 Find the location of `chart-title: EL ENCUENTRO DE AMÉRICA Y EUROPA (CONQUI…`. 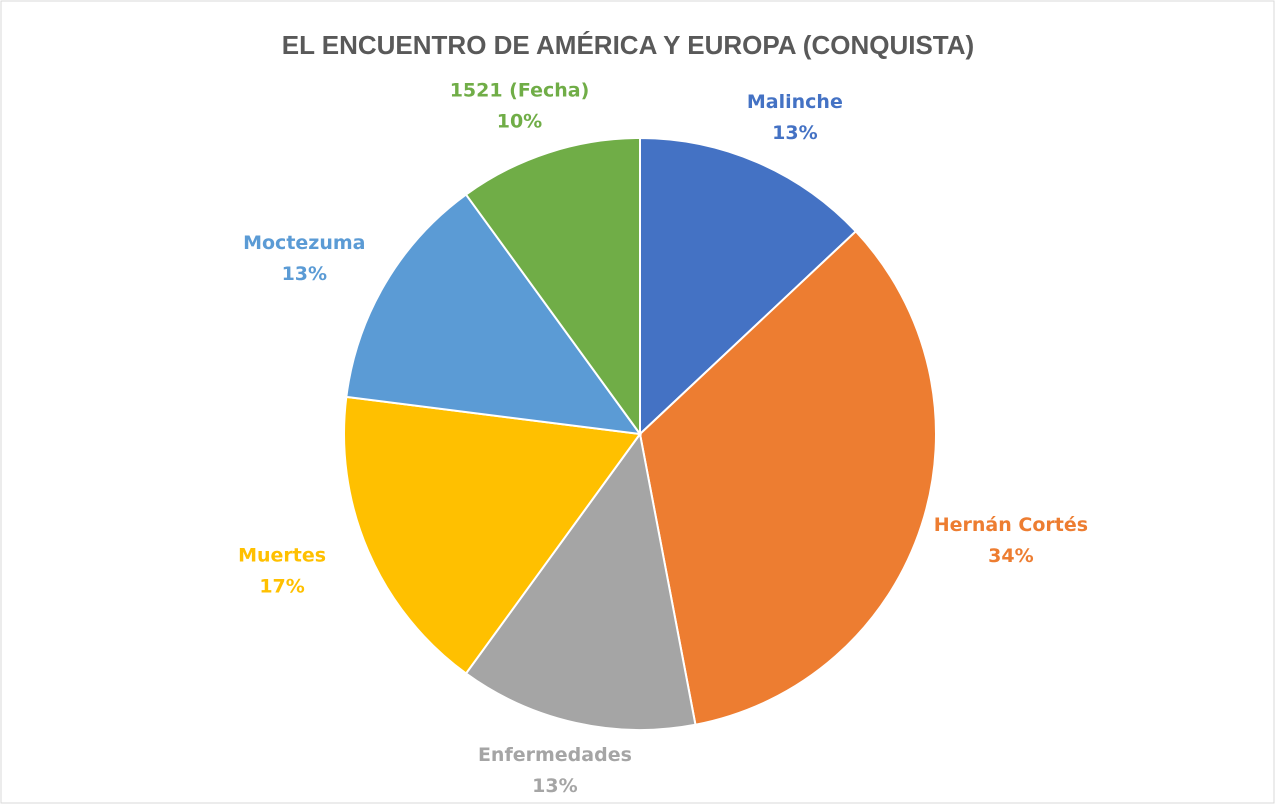

chart-title: EL ENCUENTRO DE AMÉRICA Y EUROPA (CONQUI… is located at coordinates (628, 45).